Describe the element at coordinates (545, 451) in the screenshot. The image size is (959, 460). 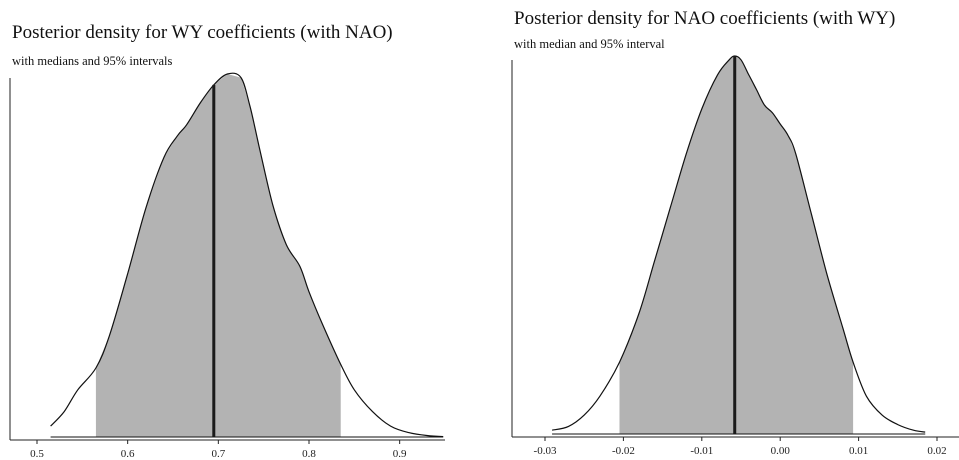
I see `x-tick-label: -0.03` at that location.